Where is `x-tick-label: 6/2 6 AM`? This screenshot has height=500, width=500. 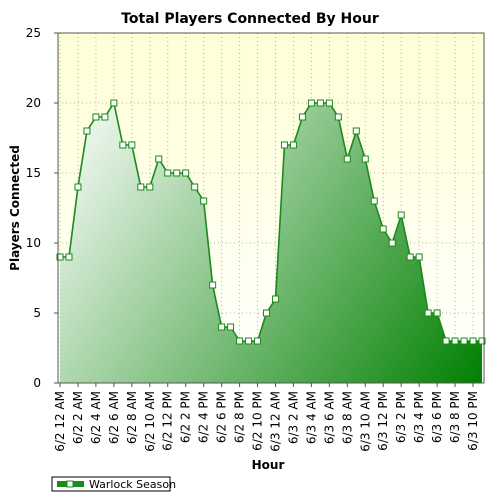
x-tick-label: 6/2 6 AM is located at coordinates (114, 417).